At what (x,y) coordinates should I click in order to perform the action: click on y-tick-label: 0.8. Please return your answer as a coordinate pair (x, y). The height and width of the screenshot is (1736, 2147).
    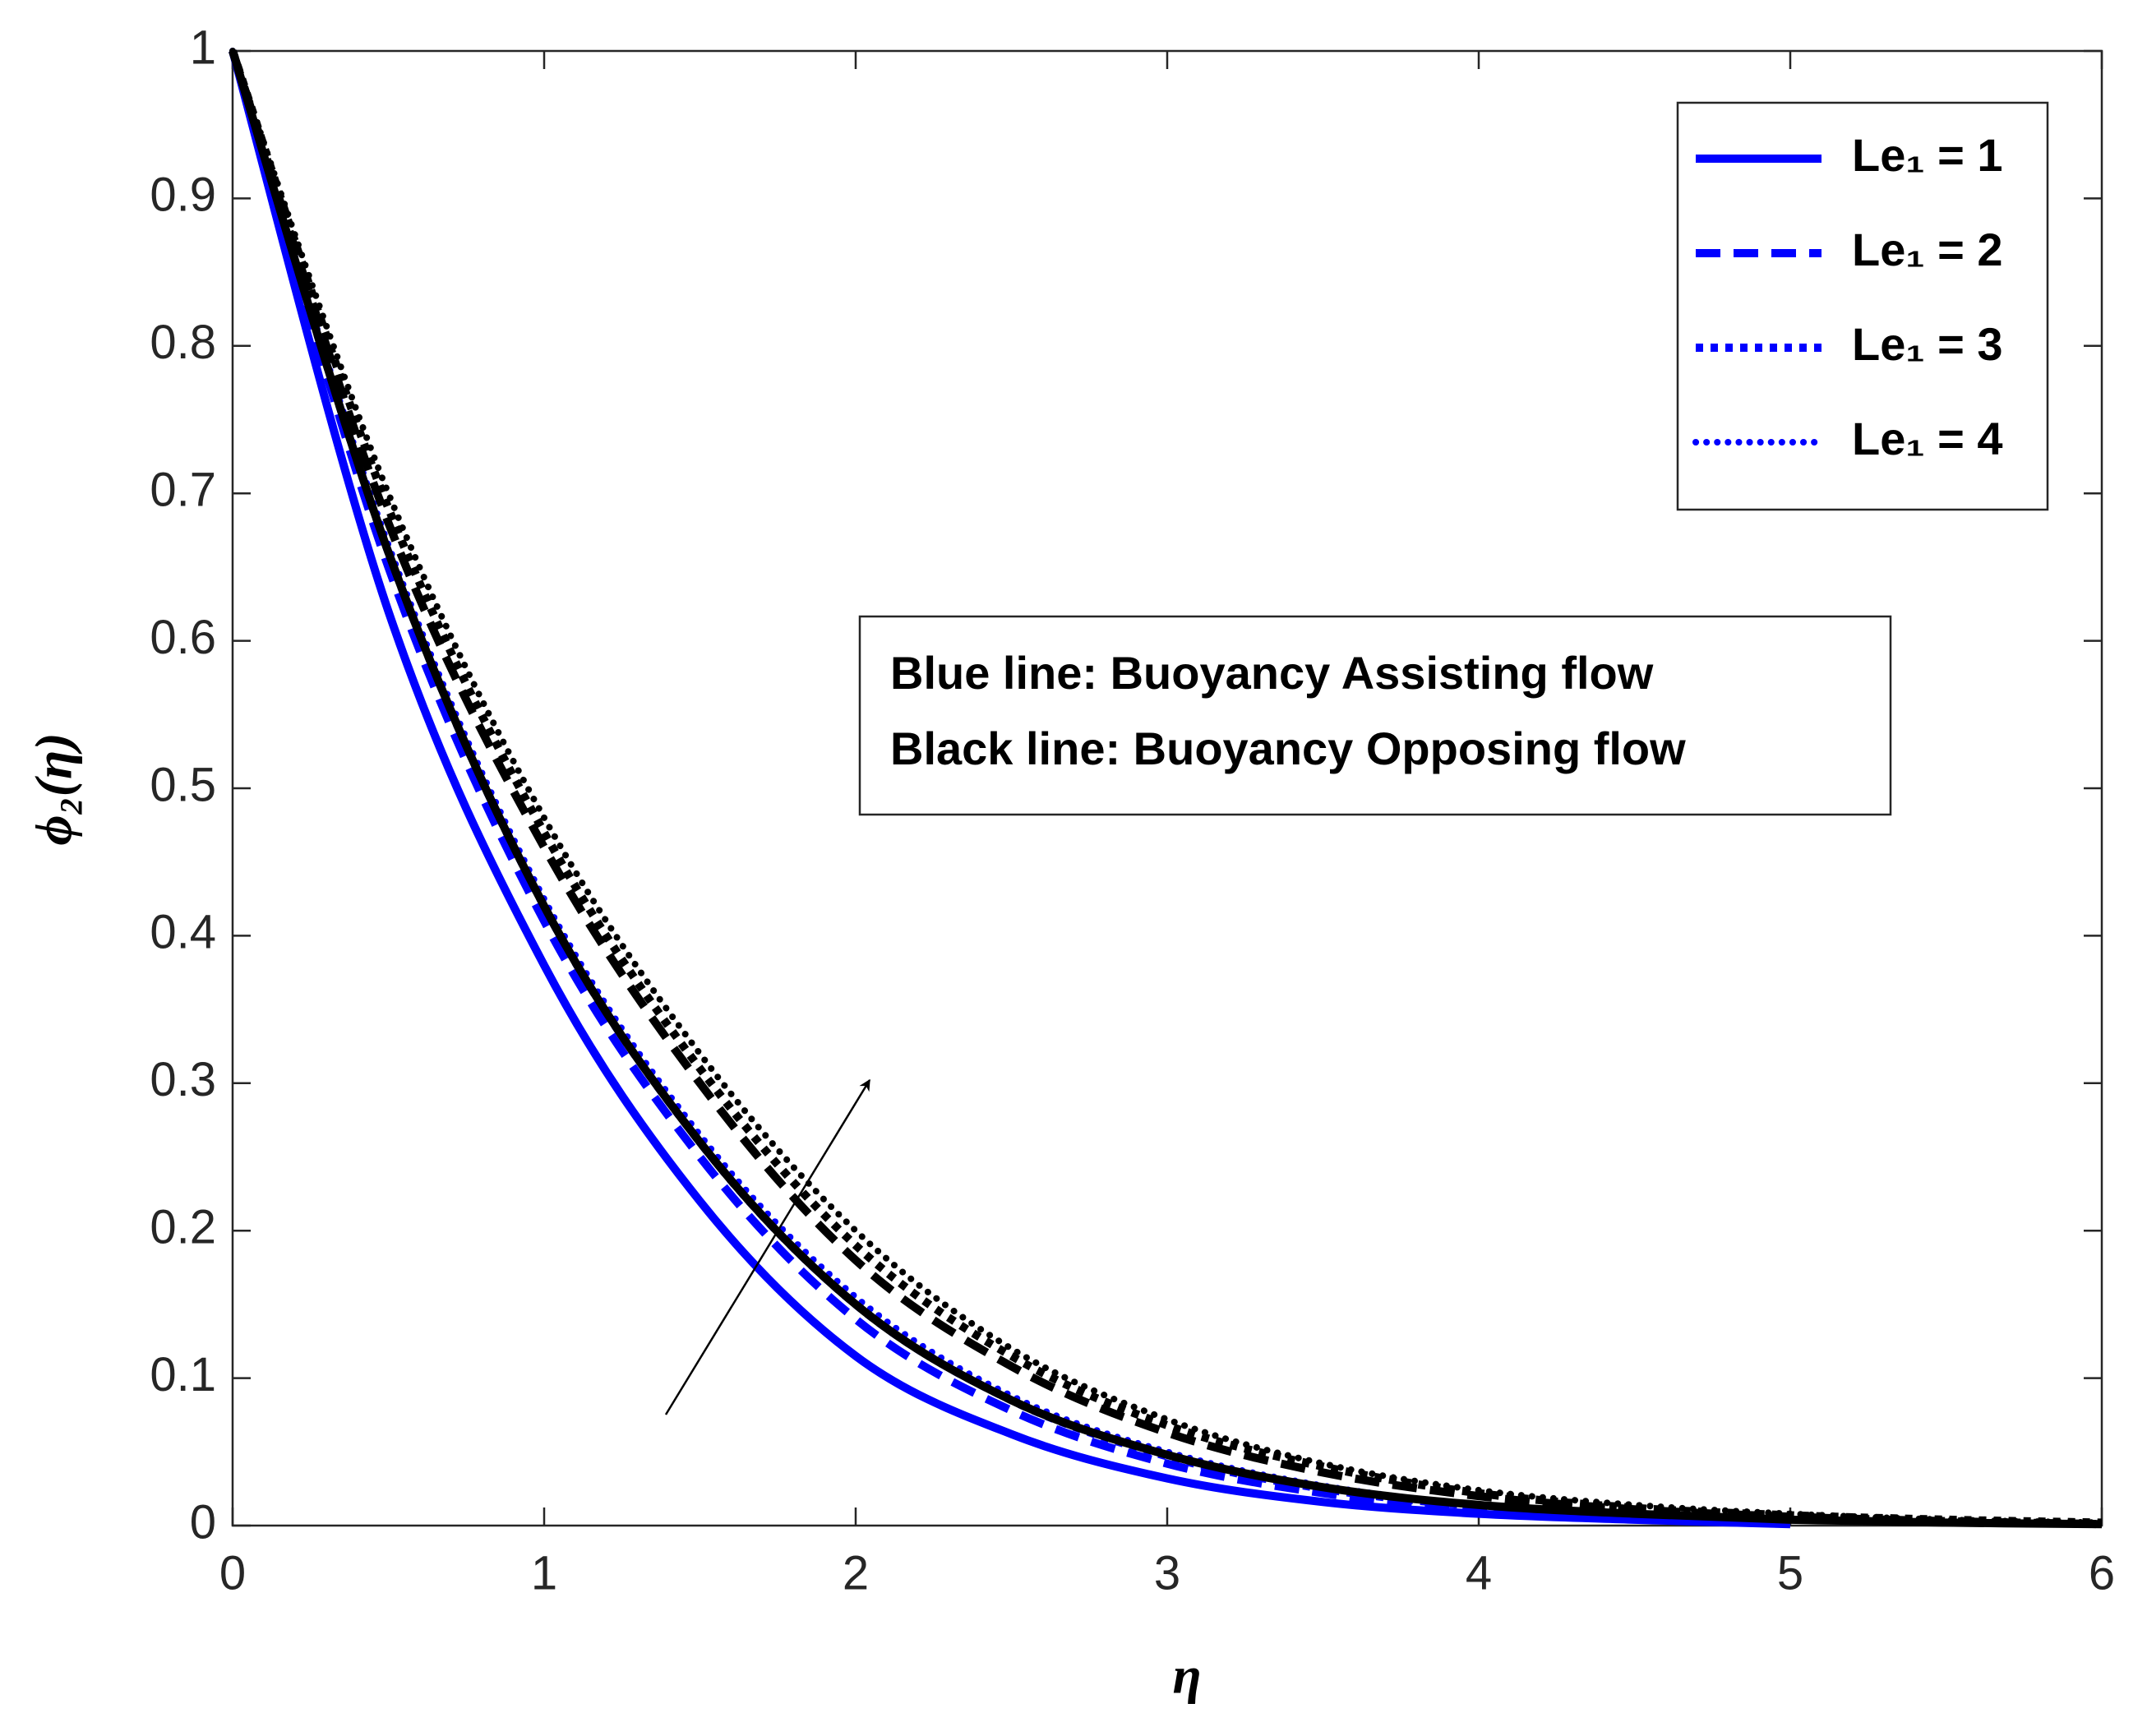
    Looking at the image, I should click on (183, 343).